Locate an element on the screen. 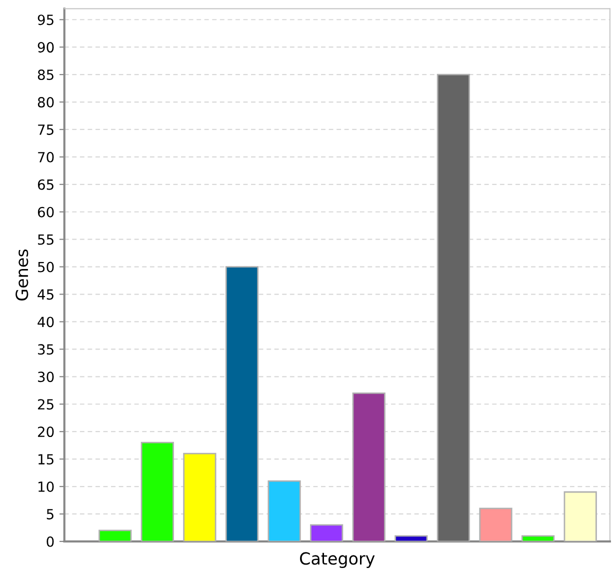 This screenshot has width=613, height=576. y-tick-label: 55 is located at coordinates (46, 239).